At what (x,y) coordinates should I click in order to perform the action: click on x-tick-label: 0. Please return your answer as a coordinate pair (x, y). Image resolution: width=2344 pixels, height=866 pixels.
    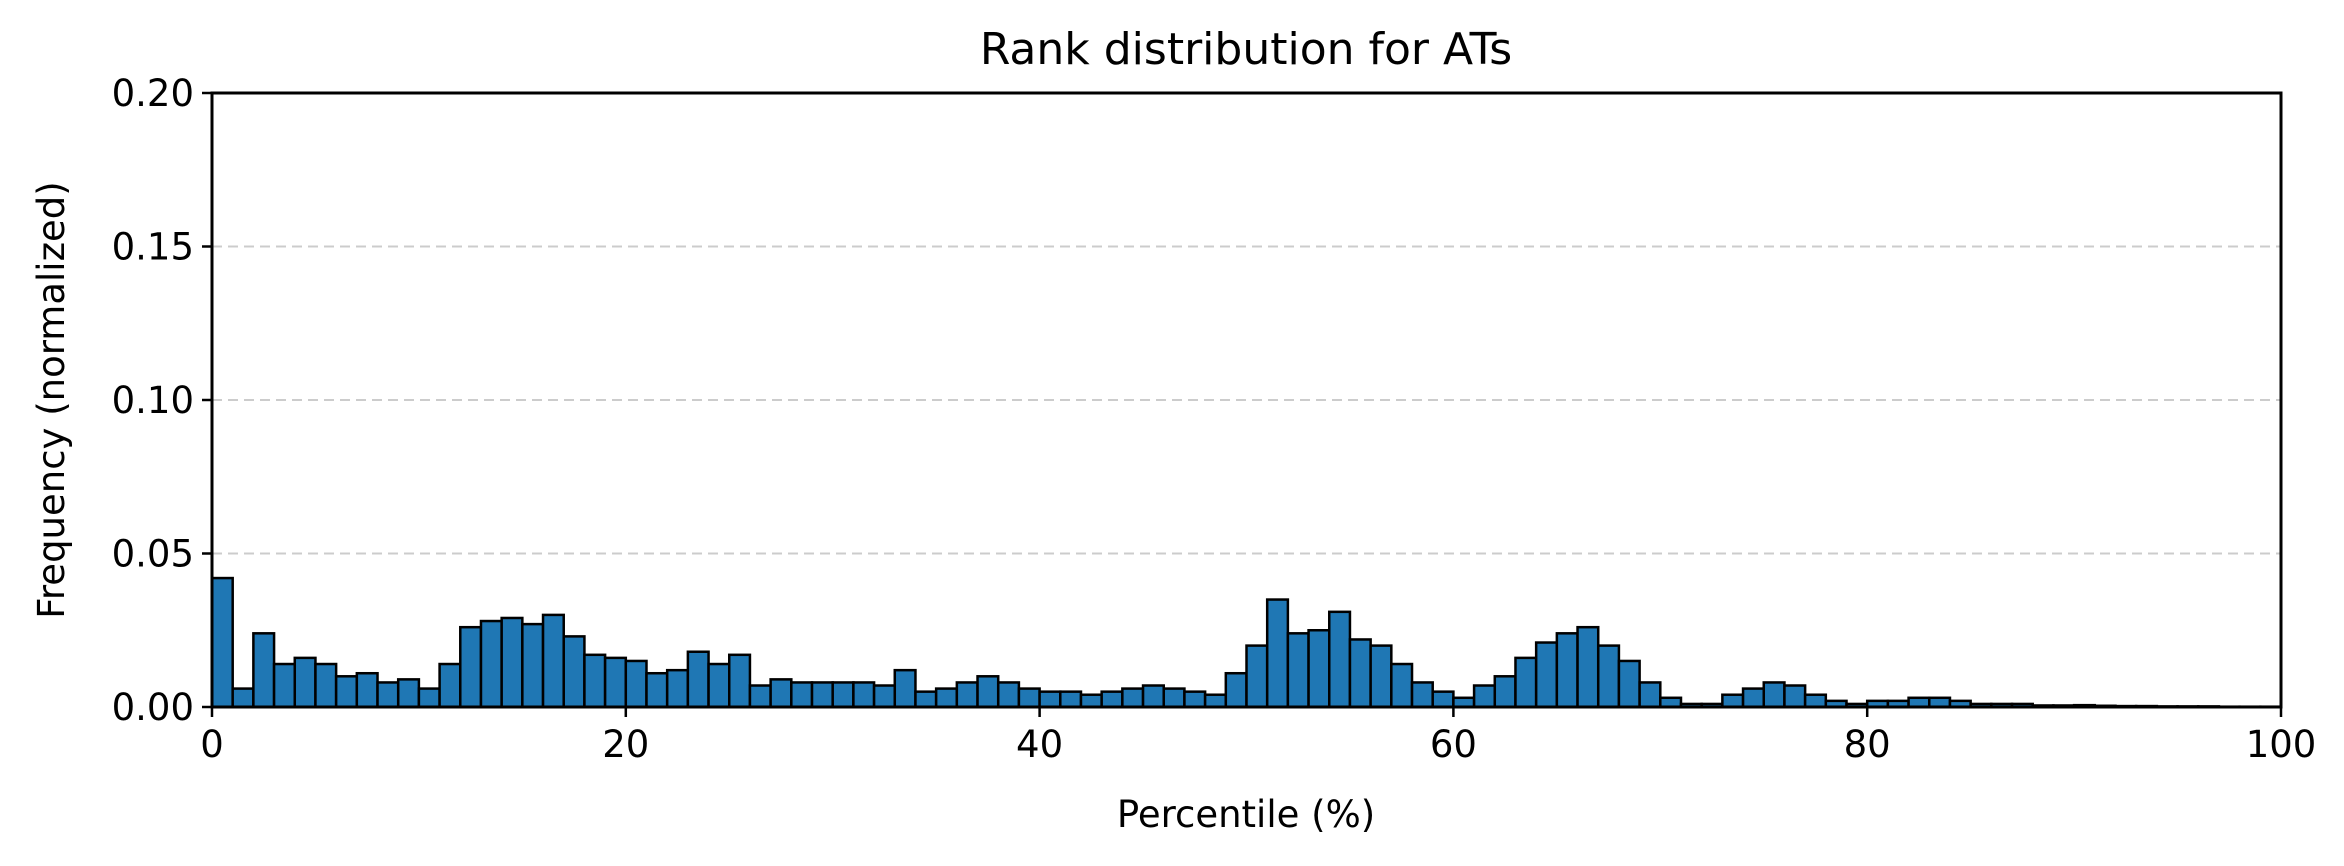
    Looking at the image, I should click on (212, 744).